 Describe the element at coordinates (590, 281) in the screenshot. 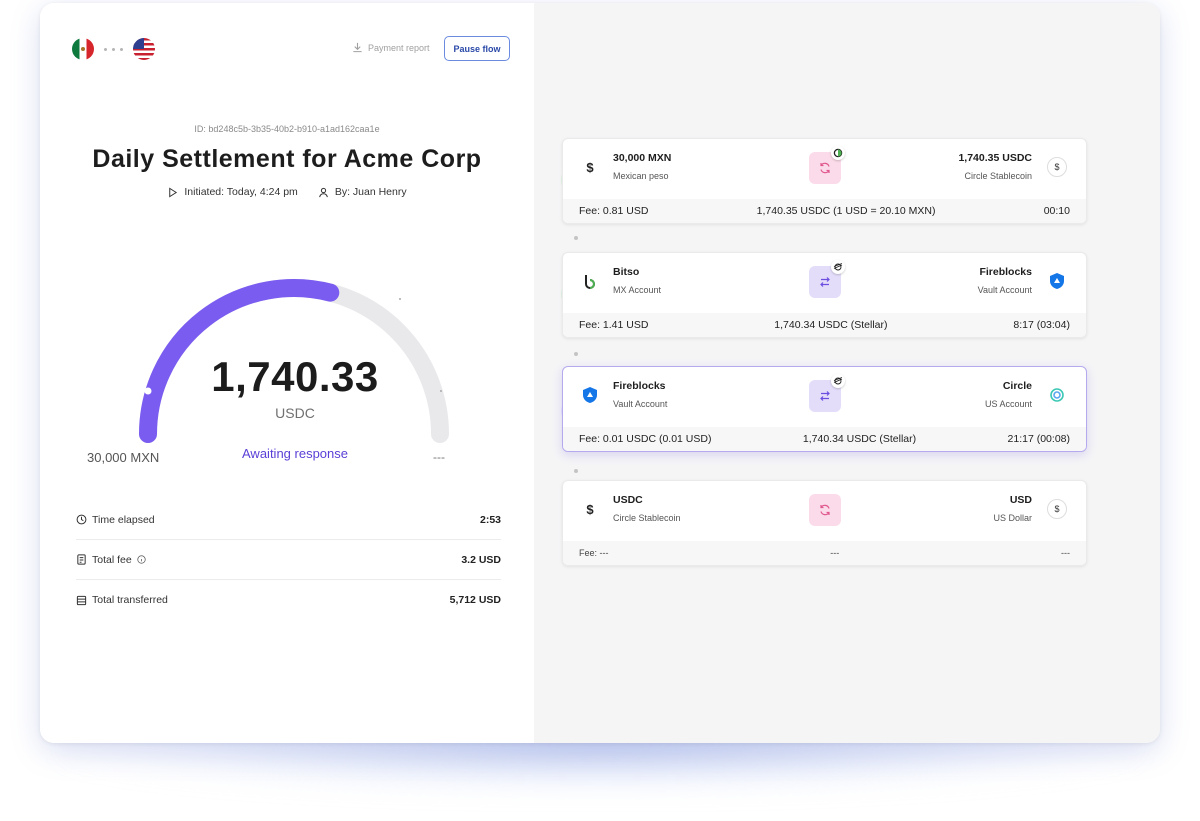

I see `bitso-icon` at that location.